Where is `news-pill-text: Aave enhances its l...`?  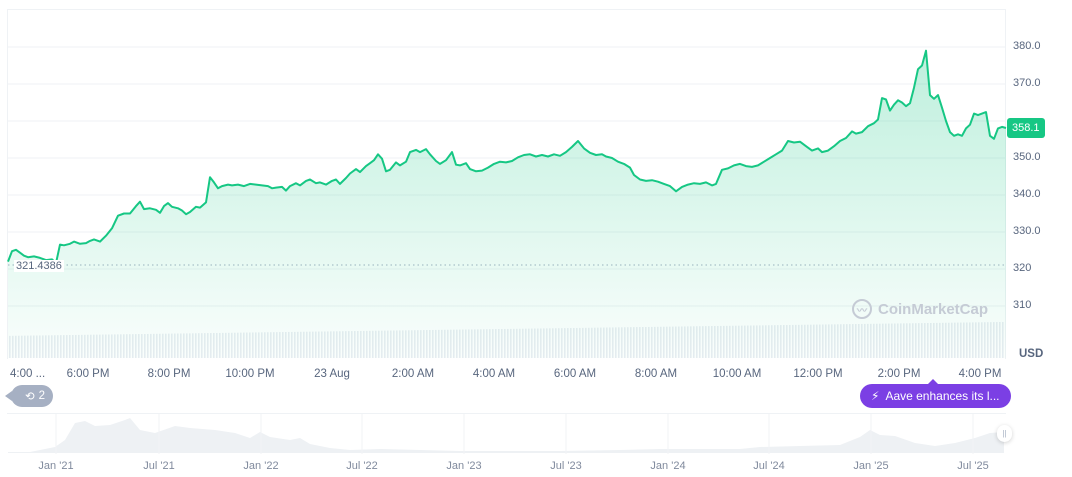
news-pill-text: Aave enhances its l... is located at coordinates (942, 396).